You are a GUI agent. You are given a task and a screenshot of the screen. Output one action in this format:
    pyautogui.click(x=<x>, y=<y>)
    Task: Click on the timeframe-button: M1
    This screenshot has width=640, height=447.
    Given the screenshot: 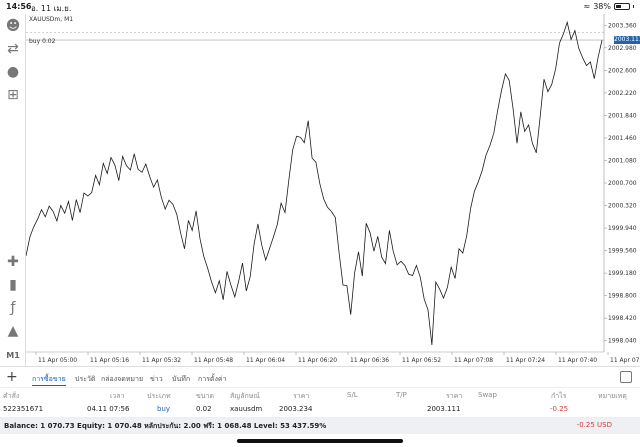 What is the action you would take?
    pyautogui.click(x=13, y=355)
    